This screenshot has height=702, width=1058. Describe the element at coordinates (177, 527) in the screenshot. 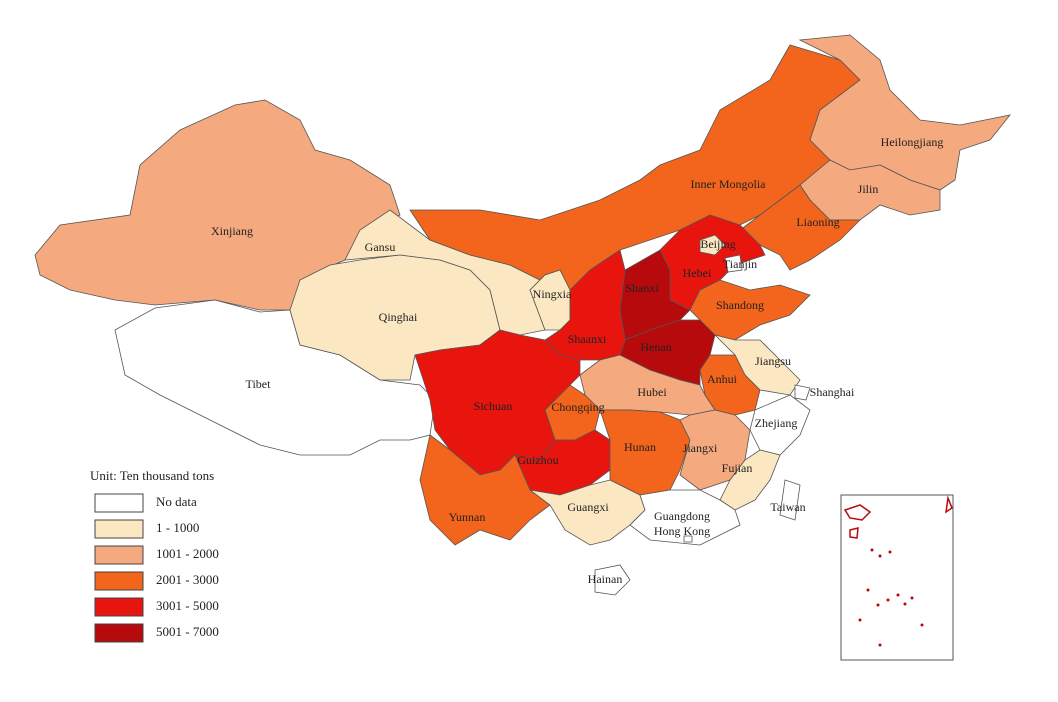

I see `legend-label: 1 - 1000` at that location.